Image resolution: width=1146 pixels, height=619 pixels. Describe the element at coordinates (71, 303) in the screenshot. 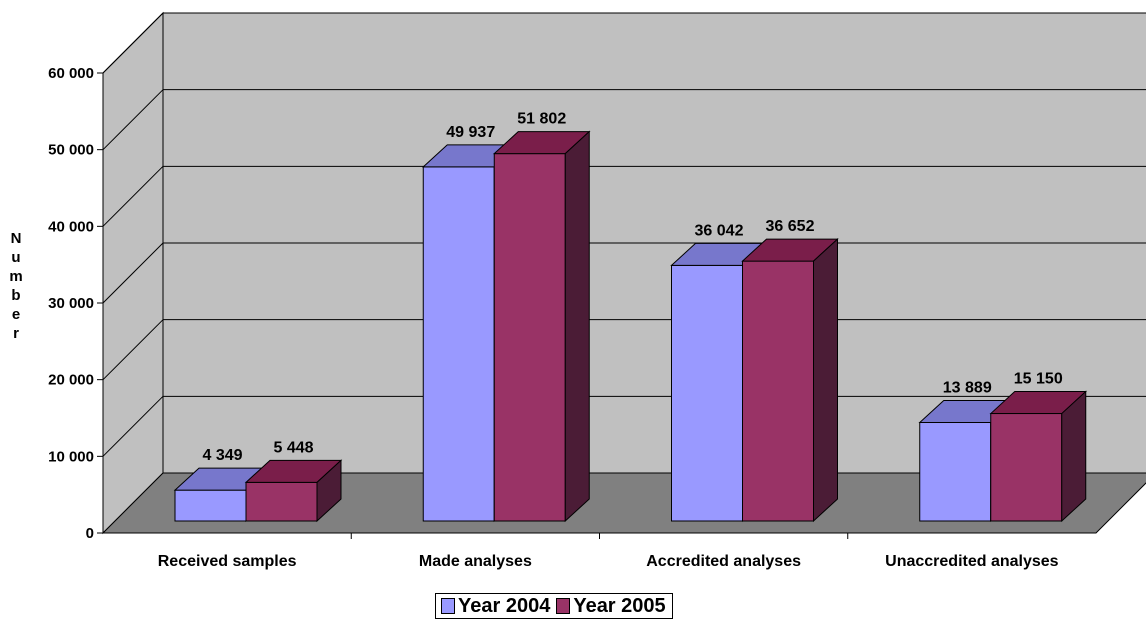

I see `y-tick-label: 30 000` at that location.